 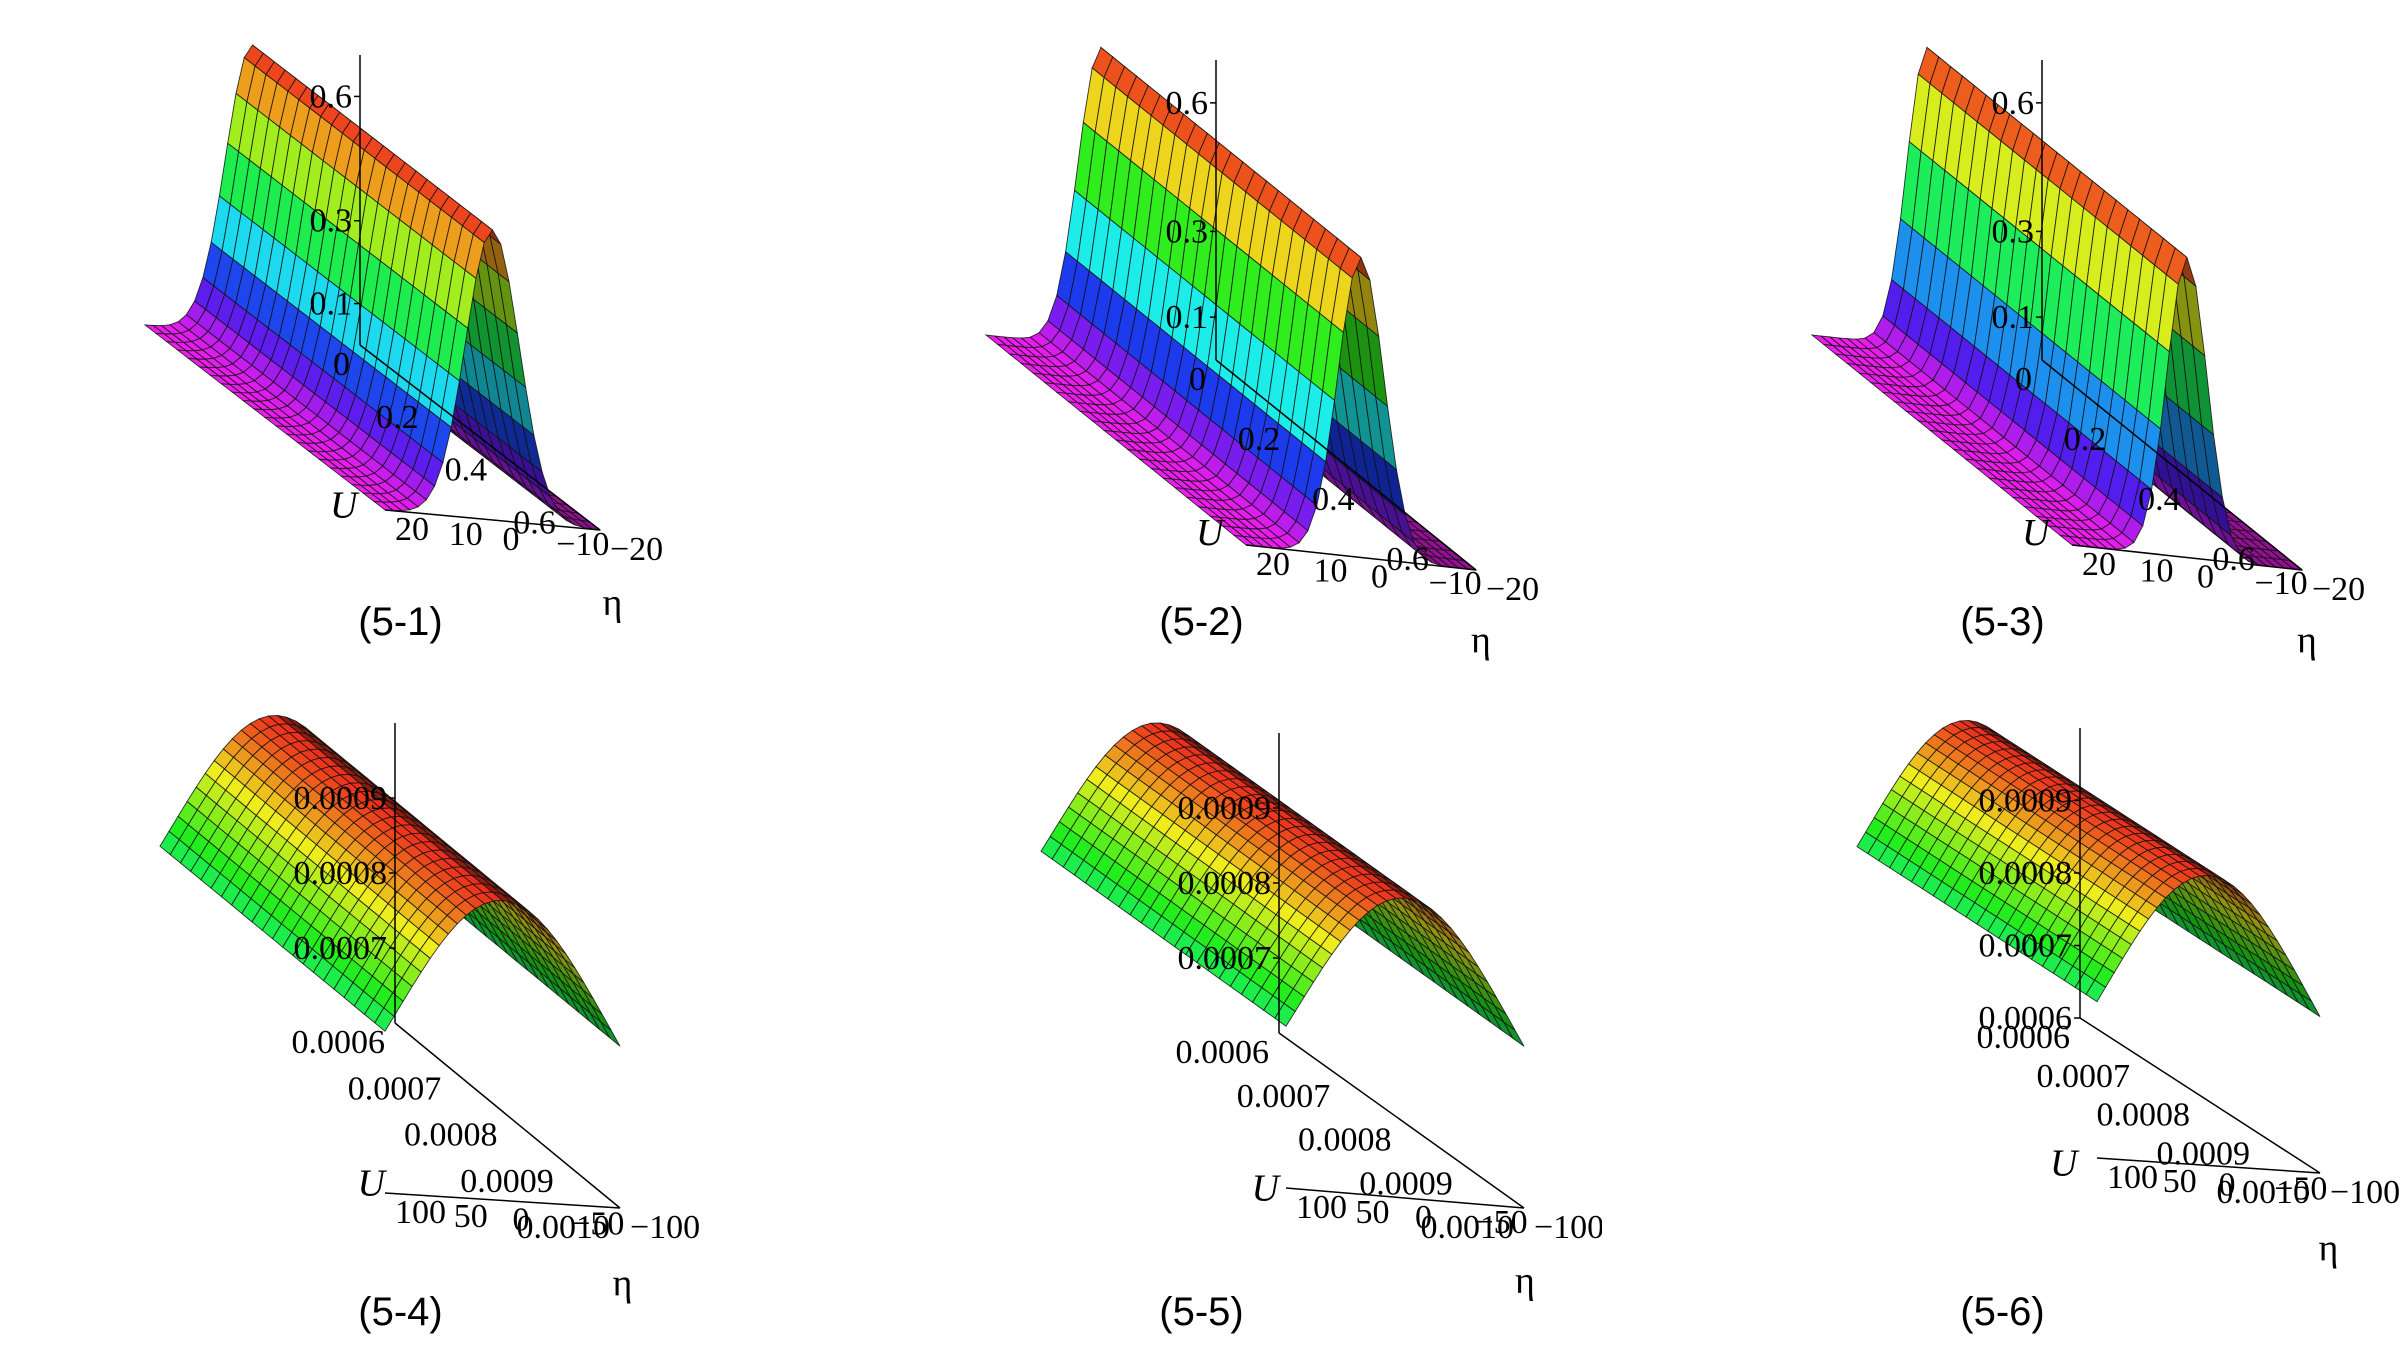 What do you see at coordinates (2002, 1312) in the screenshot?
I see `caption-5-6: (5-6)` at bounding box center [2002, 1312].